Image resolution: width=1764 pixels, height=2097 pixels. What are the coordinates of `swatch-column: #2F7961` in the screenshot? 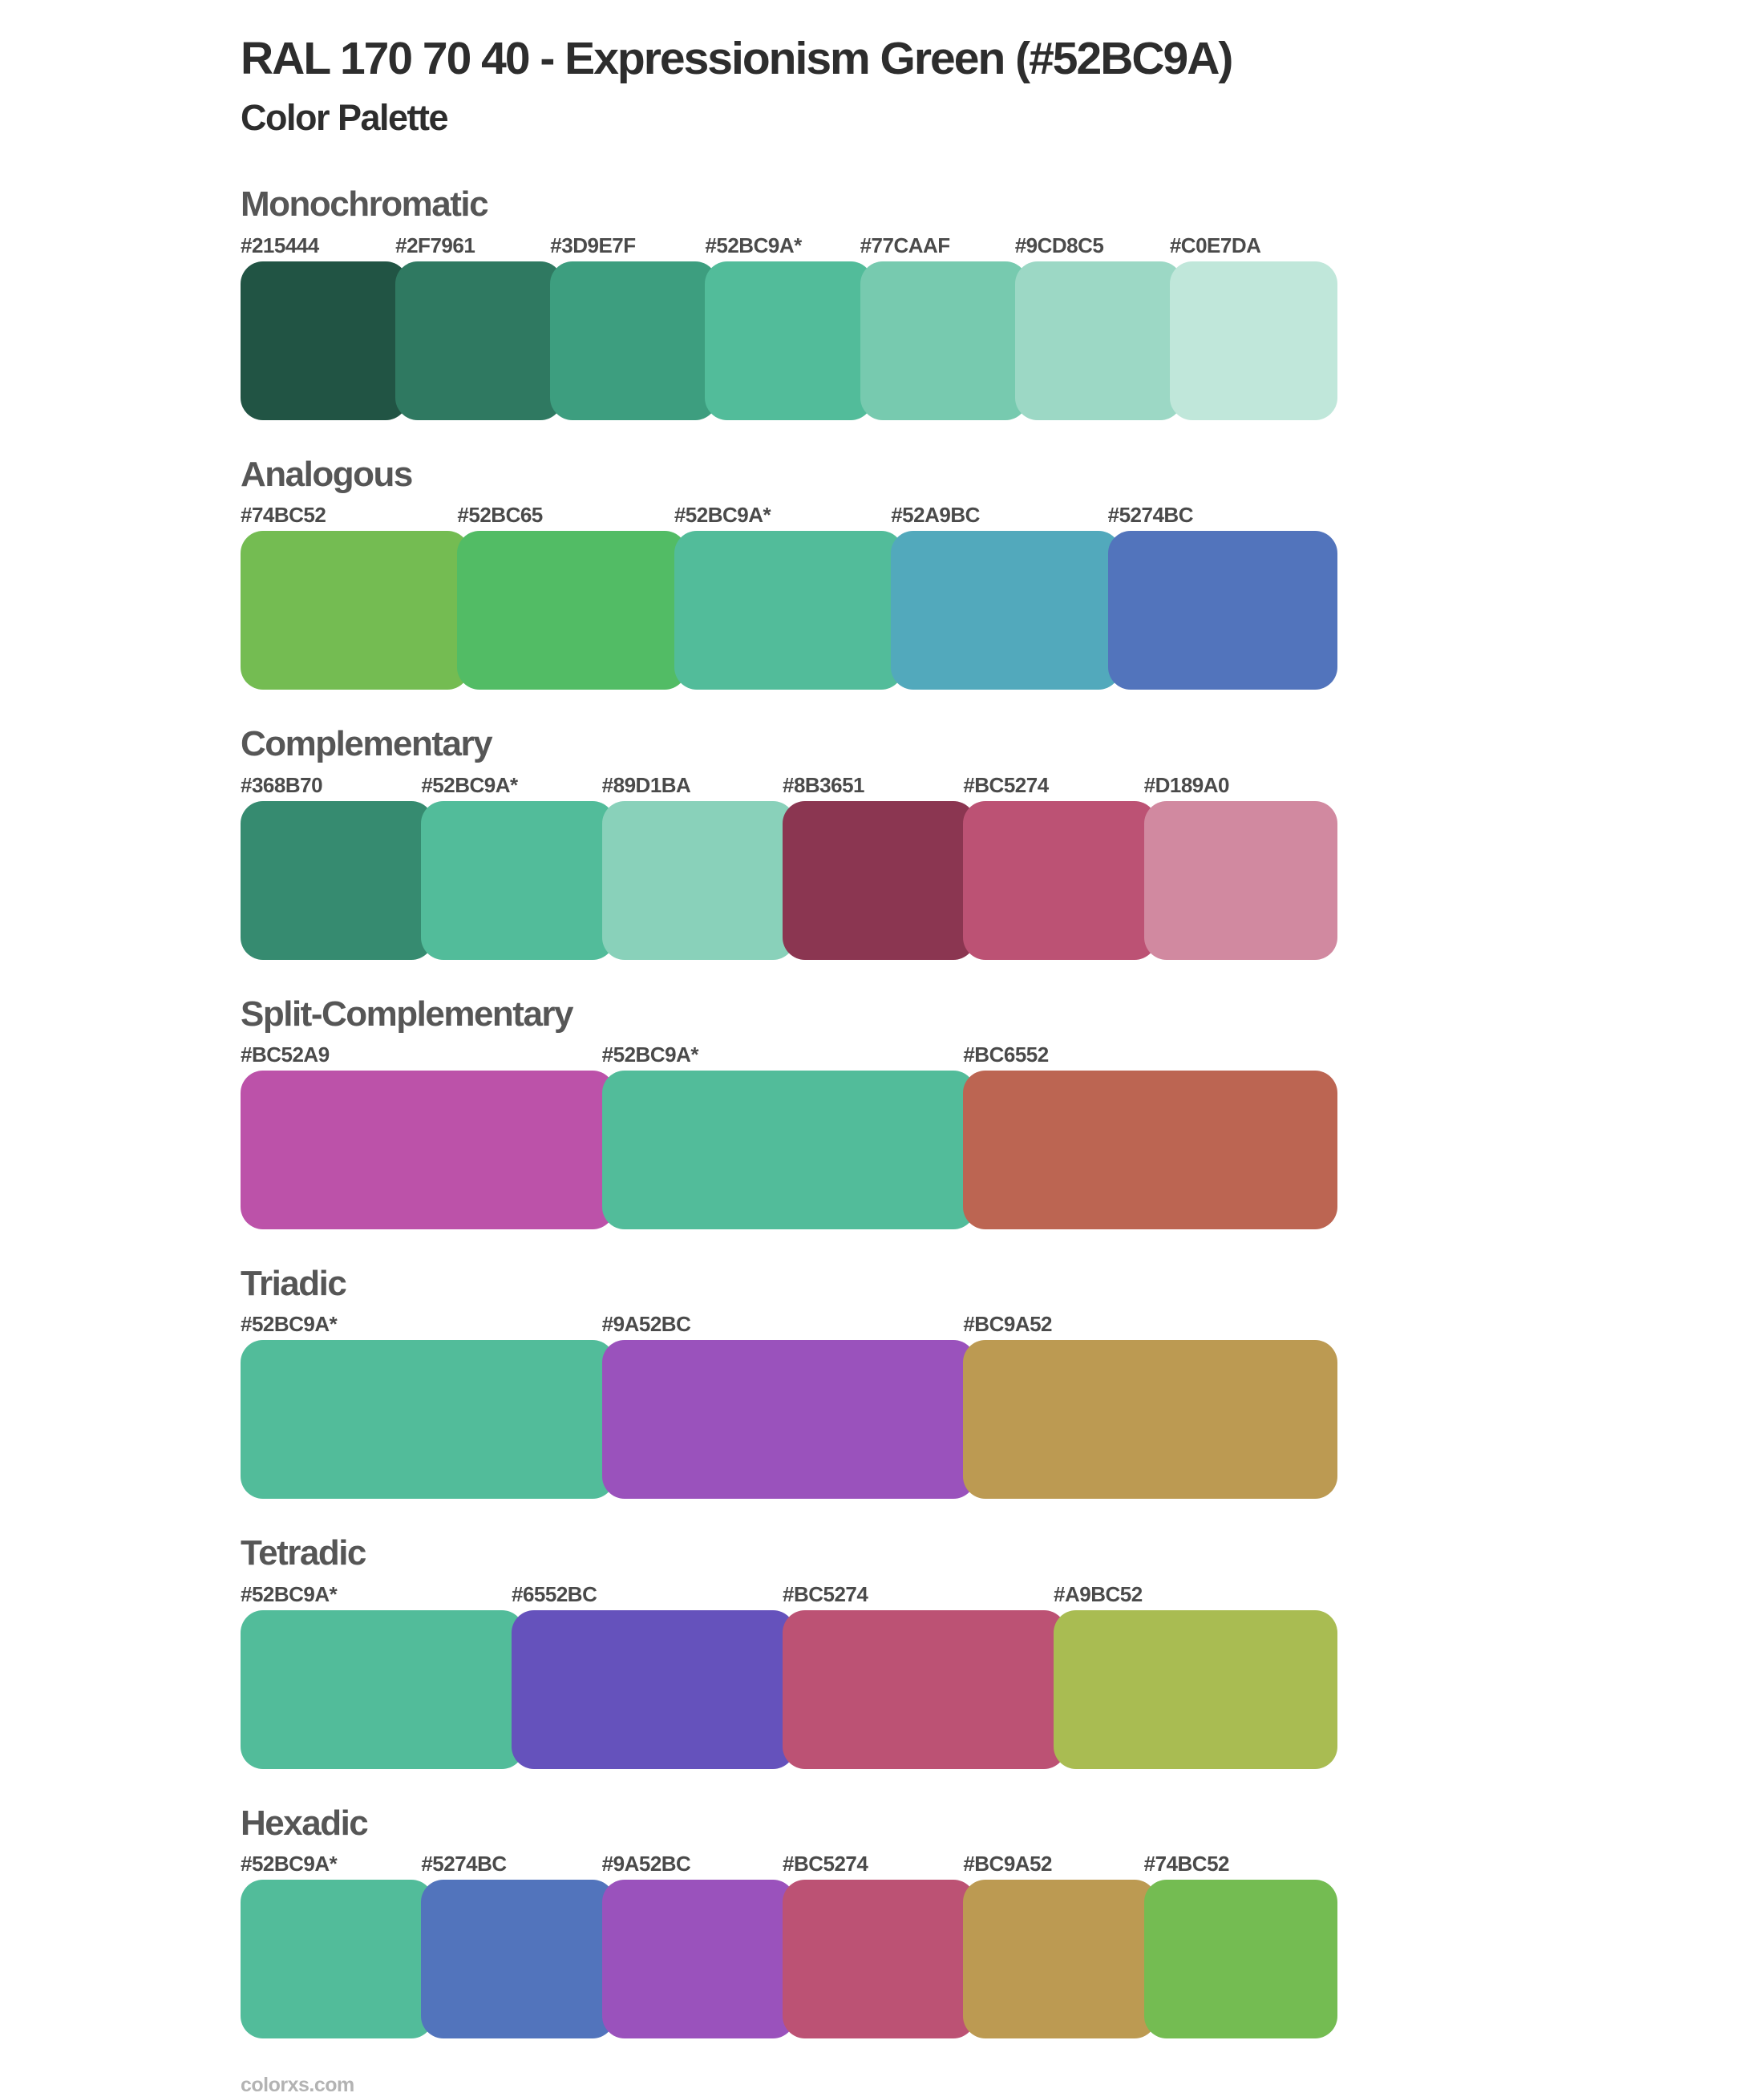 It's located at (479, 326).